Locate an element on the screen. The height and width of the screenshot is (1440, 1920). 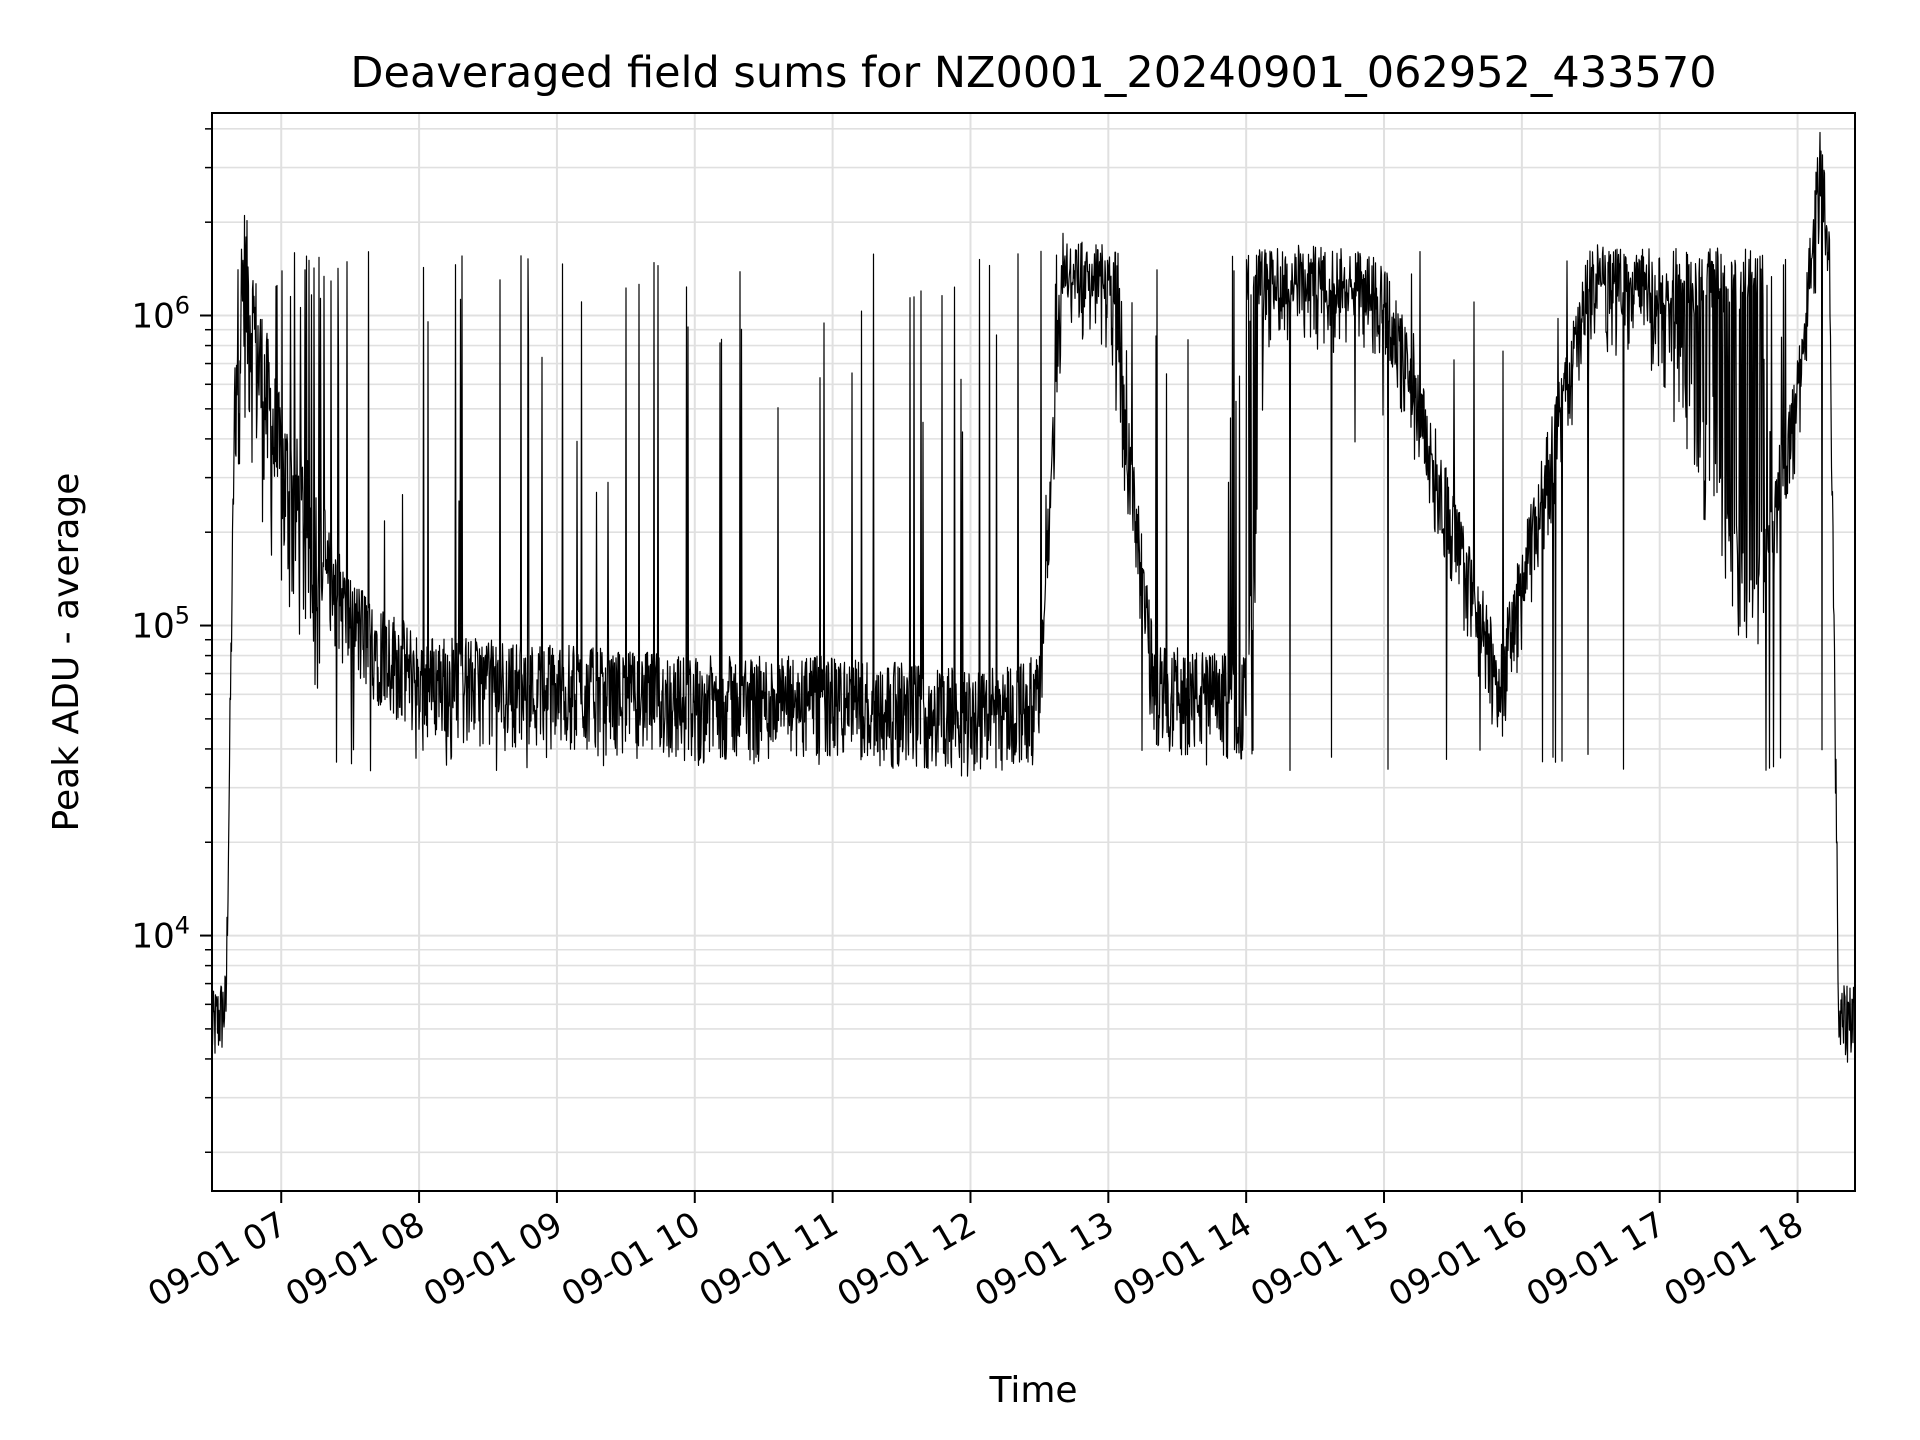
y-axis: 10⁴ 10⁵ 10⁶ is located at coordinates (171, 641).